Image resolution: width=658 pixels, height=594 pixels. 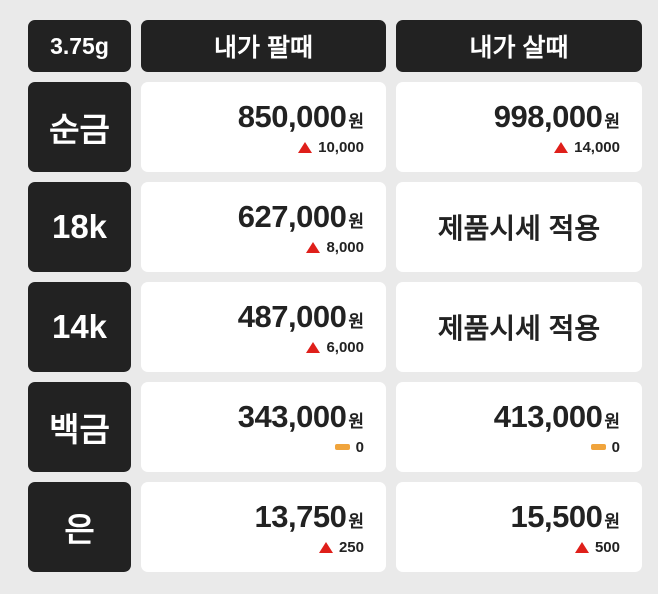 I want to click on unit-header: 3.75g, so click(x=79, y=46).